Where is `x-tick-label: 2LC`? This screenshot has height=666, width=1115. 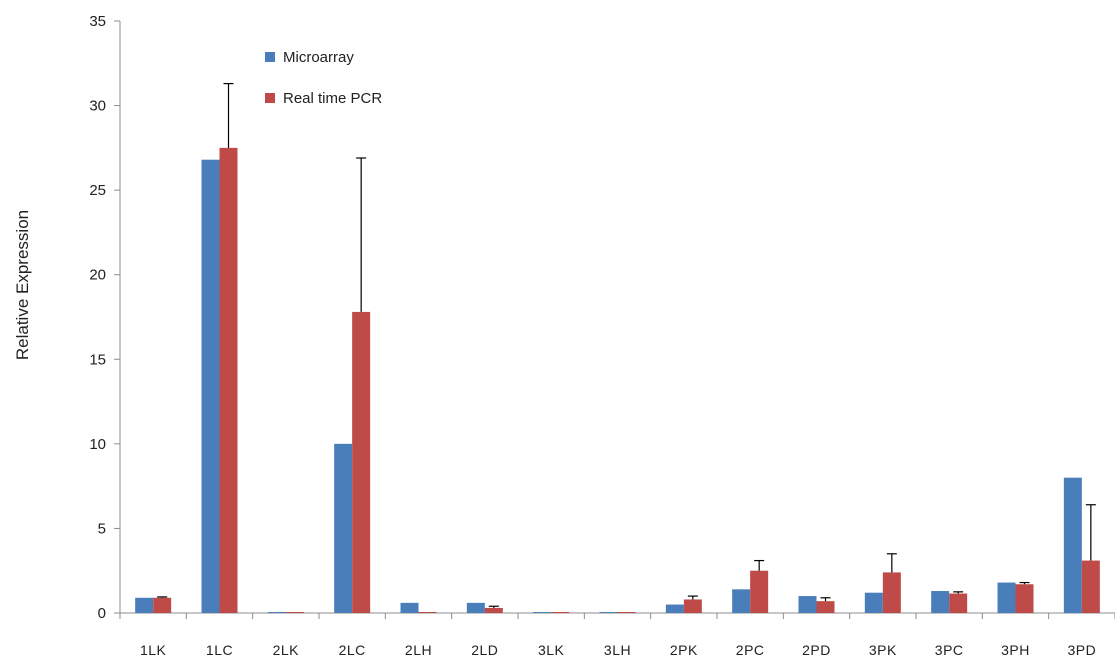
x-tick-label: 2LC is located at coordinates (352, 650).